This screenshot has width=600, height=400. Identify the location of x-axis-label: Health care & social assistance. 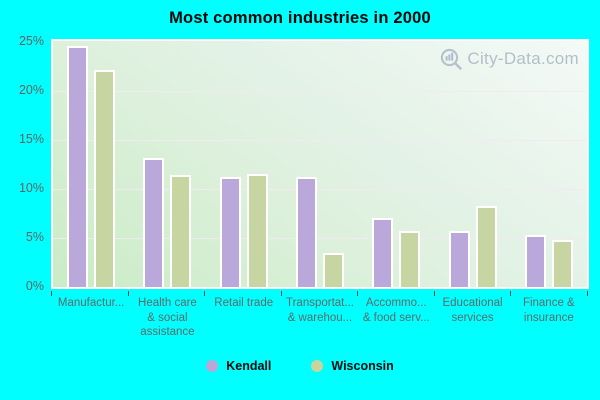
(167, 317).